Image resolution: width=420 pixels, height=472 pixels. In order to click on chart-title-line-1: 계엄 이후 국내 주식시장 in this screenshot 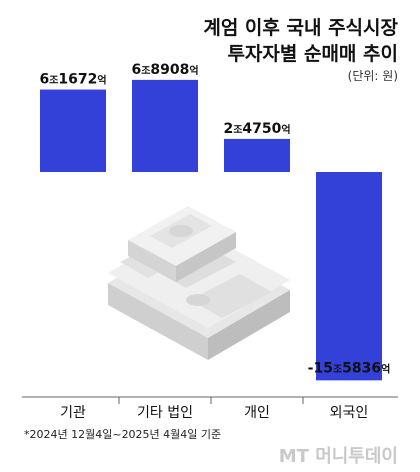, I will do `click(300, 28)`.